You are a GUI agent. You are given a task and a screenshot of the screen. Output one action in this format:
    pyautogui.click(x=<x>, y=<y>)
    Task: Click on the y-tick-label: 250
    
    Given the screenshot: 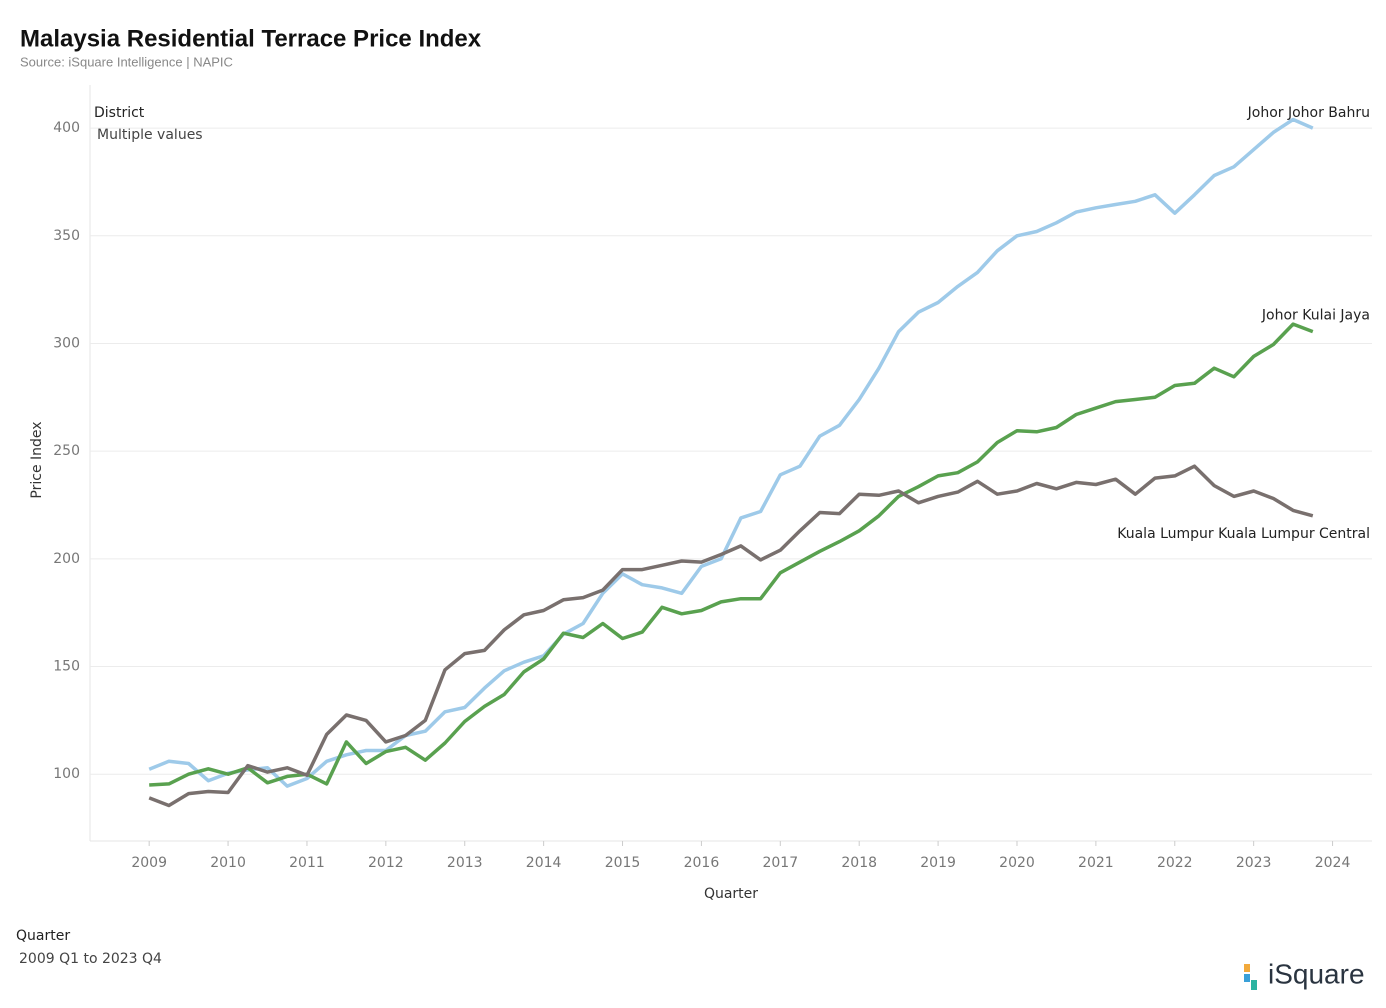 What is the action you would take?
    pyautogui.click(x=66, y=451)
    